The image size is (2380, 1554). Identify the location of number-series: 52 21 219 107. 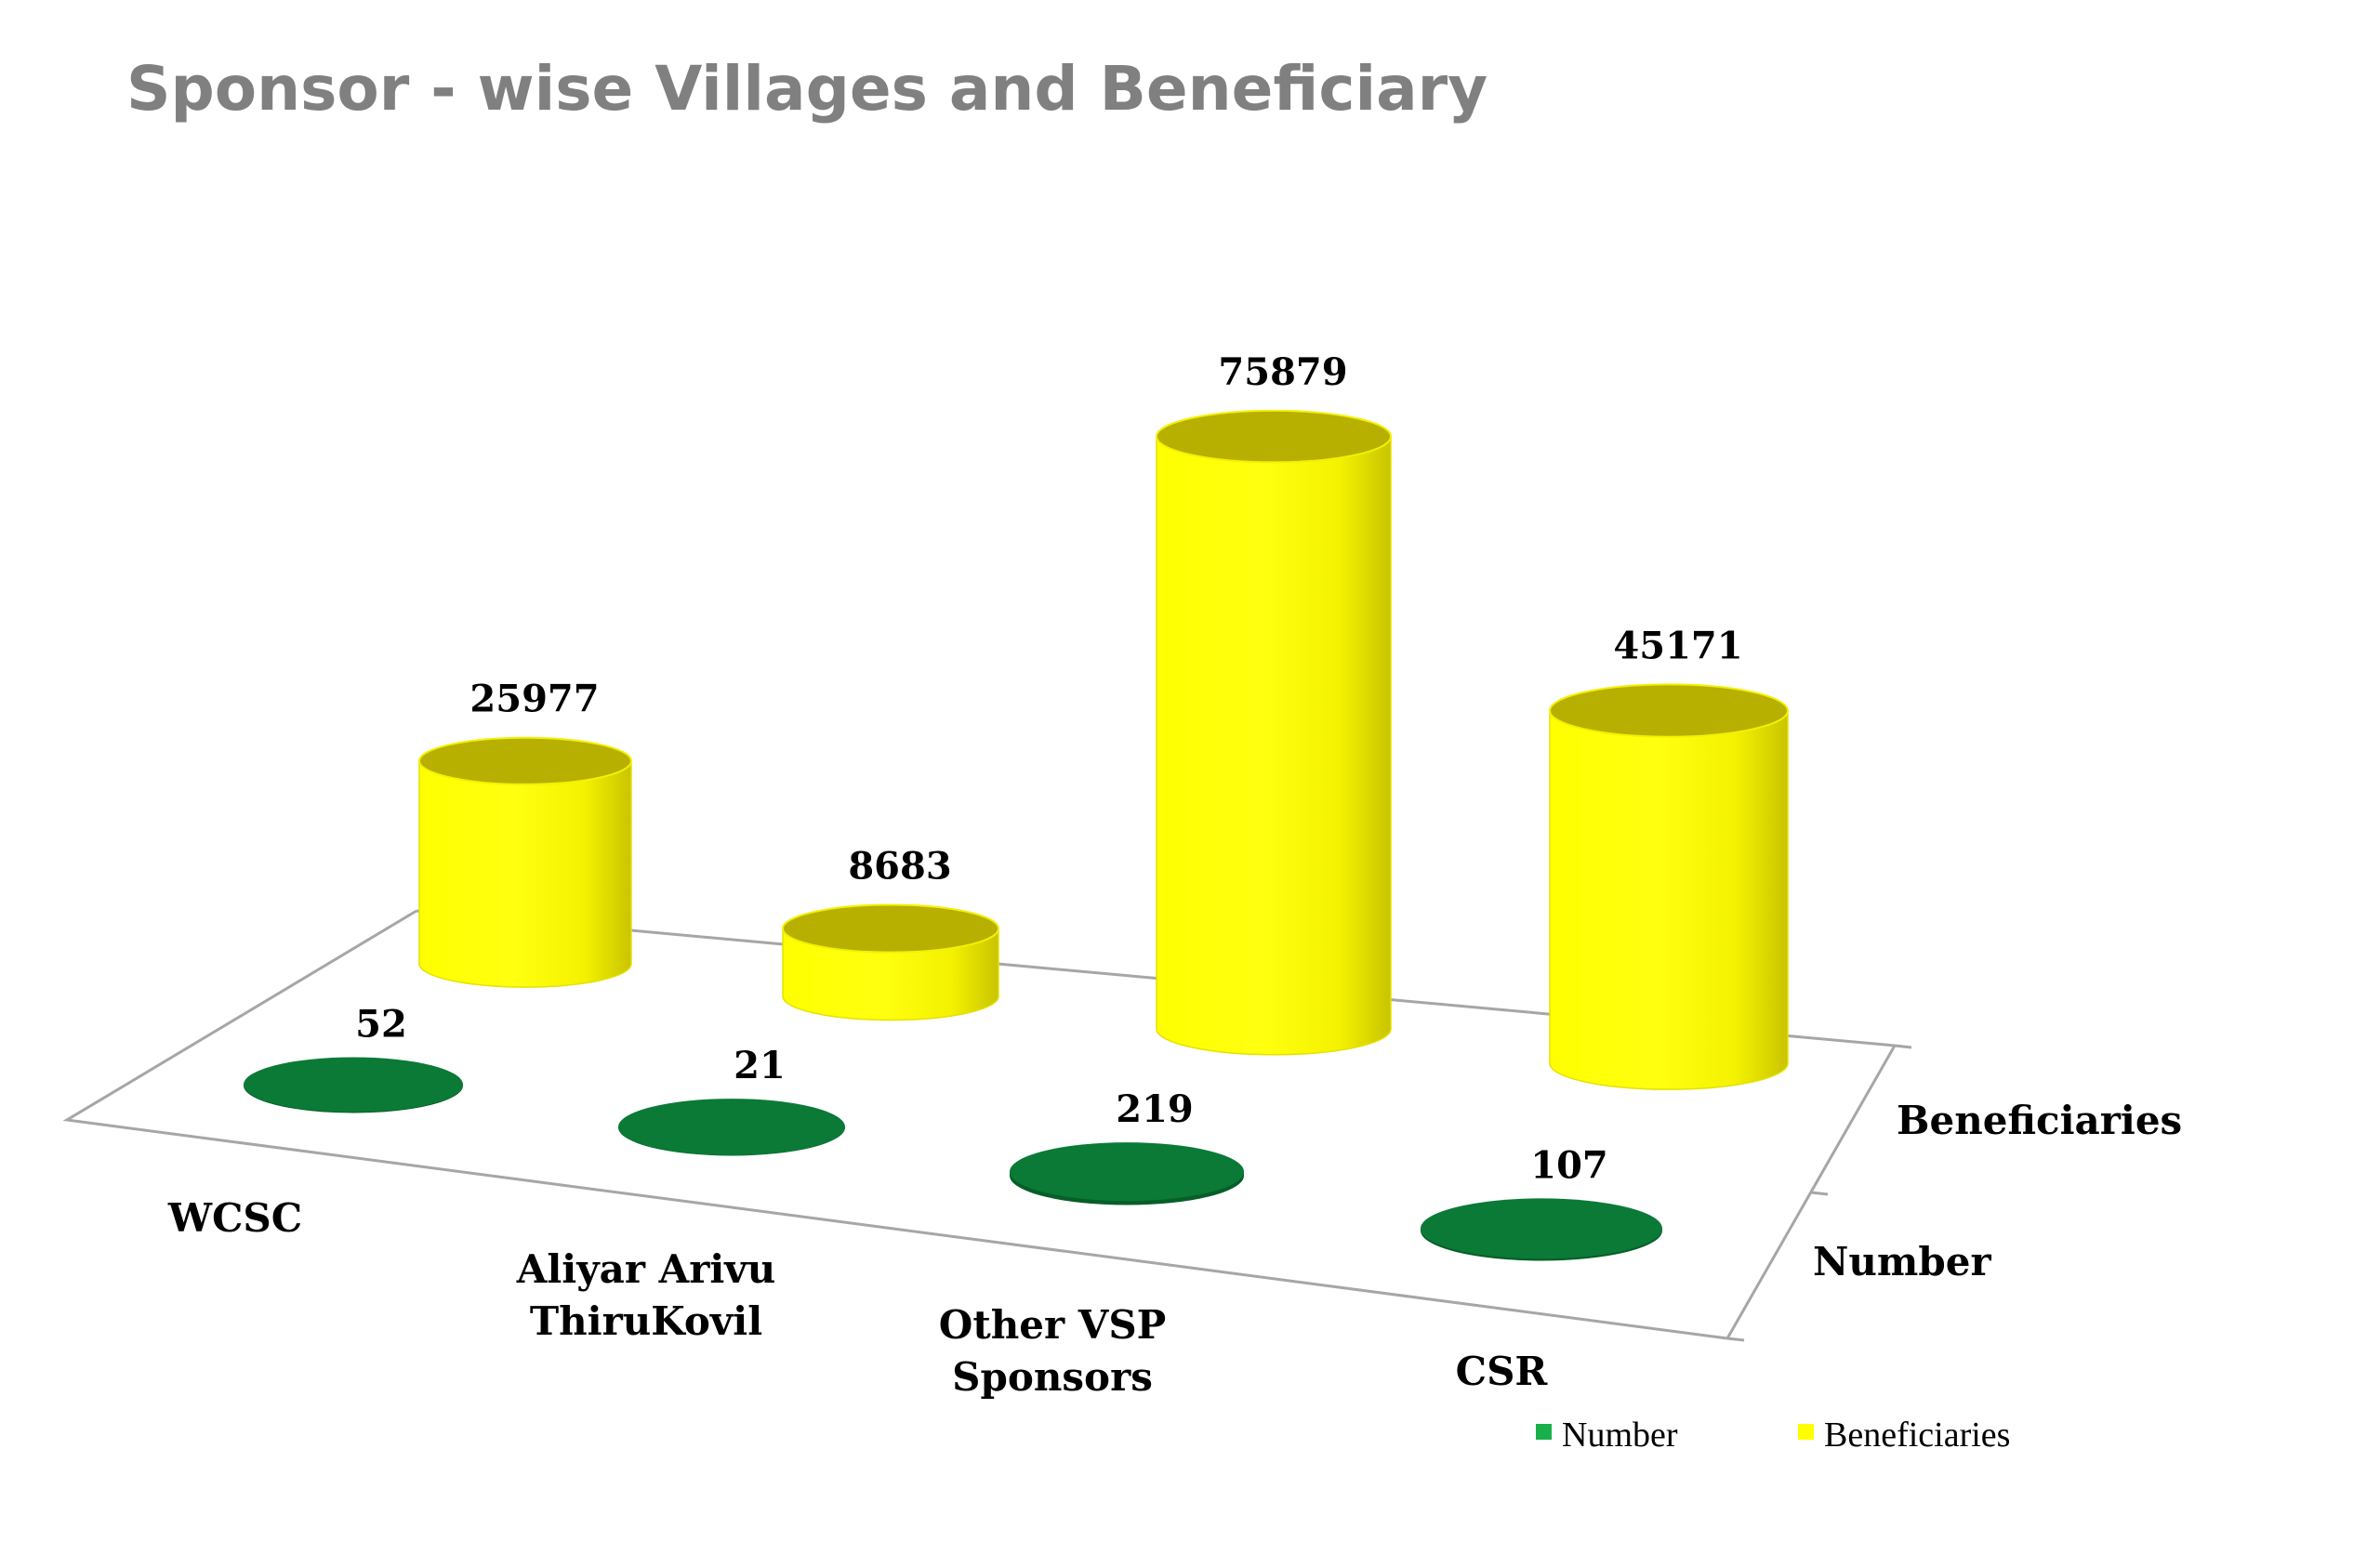
(953, 1131).